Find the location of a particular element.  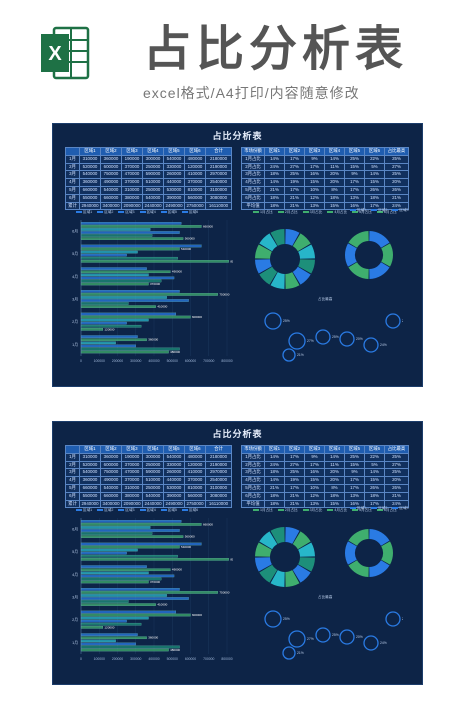

table-cell: 4月 is located at coordinates (72, 182).